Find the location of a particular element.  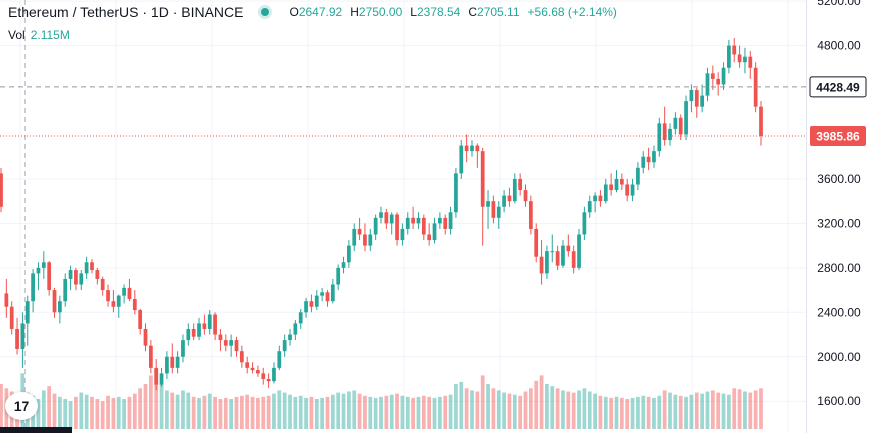

tick-label: 3600.00 is located at coordinates (839, 179).